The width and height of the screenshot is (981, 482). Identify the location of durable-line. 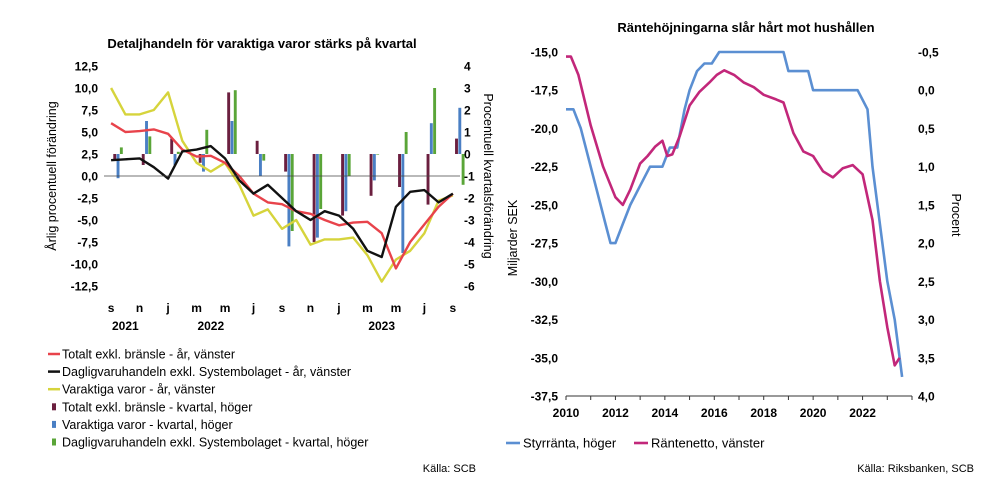
(282, 185).